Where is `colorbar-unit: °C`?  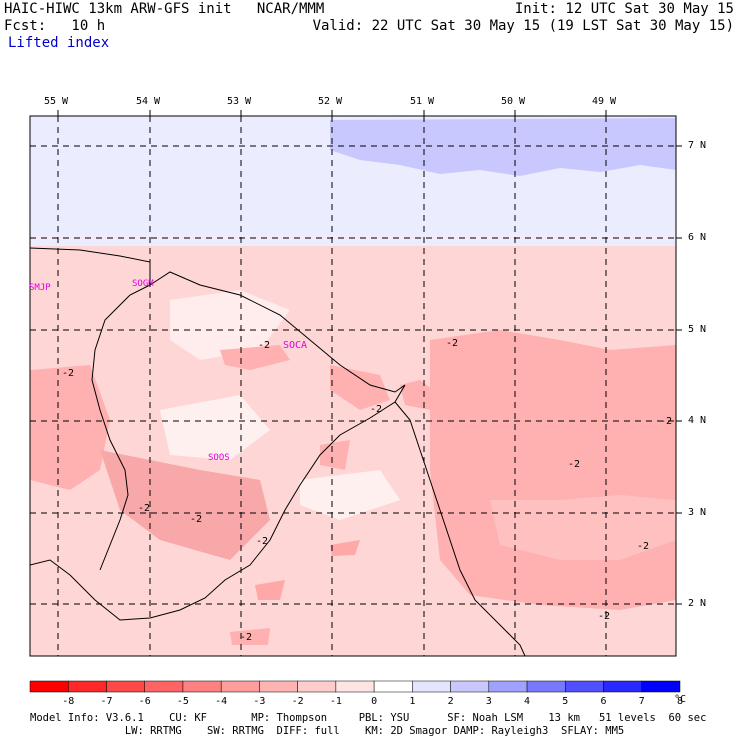
colorbar-unit: °C is located at coordinates (680, 699).